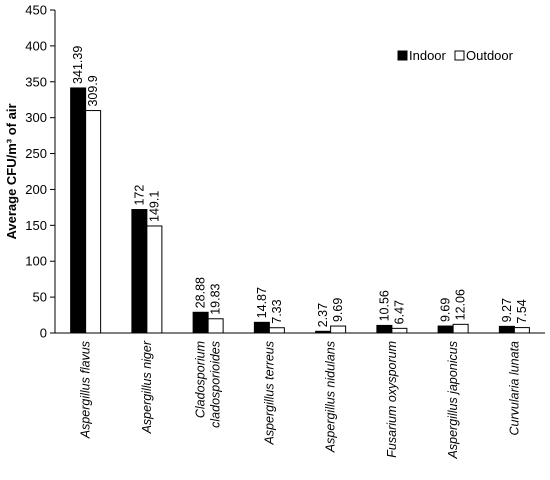 The image size is (550, 480). I want to click on data-label-indoor-0: 341.39, so click(78, 65).